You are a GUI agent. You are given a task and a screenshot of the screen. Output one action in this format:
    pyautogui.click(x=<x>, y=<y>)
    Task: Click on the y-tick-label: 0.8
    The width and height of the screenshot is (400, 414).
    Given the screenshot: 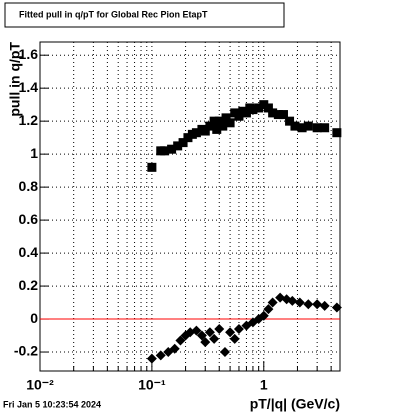 What is the action you would take?
    pyautogui.click(x=29, y=186)
    